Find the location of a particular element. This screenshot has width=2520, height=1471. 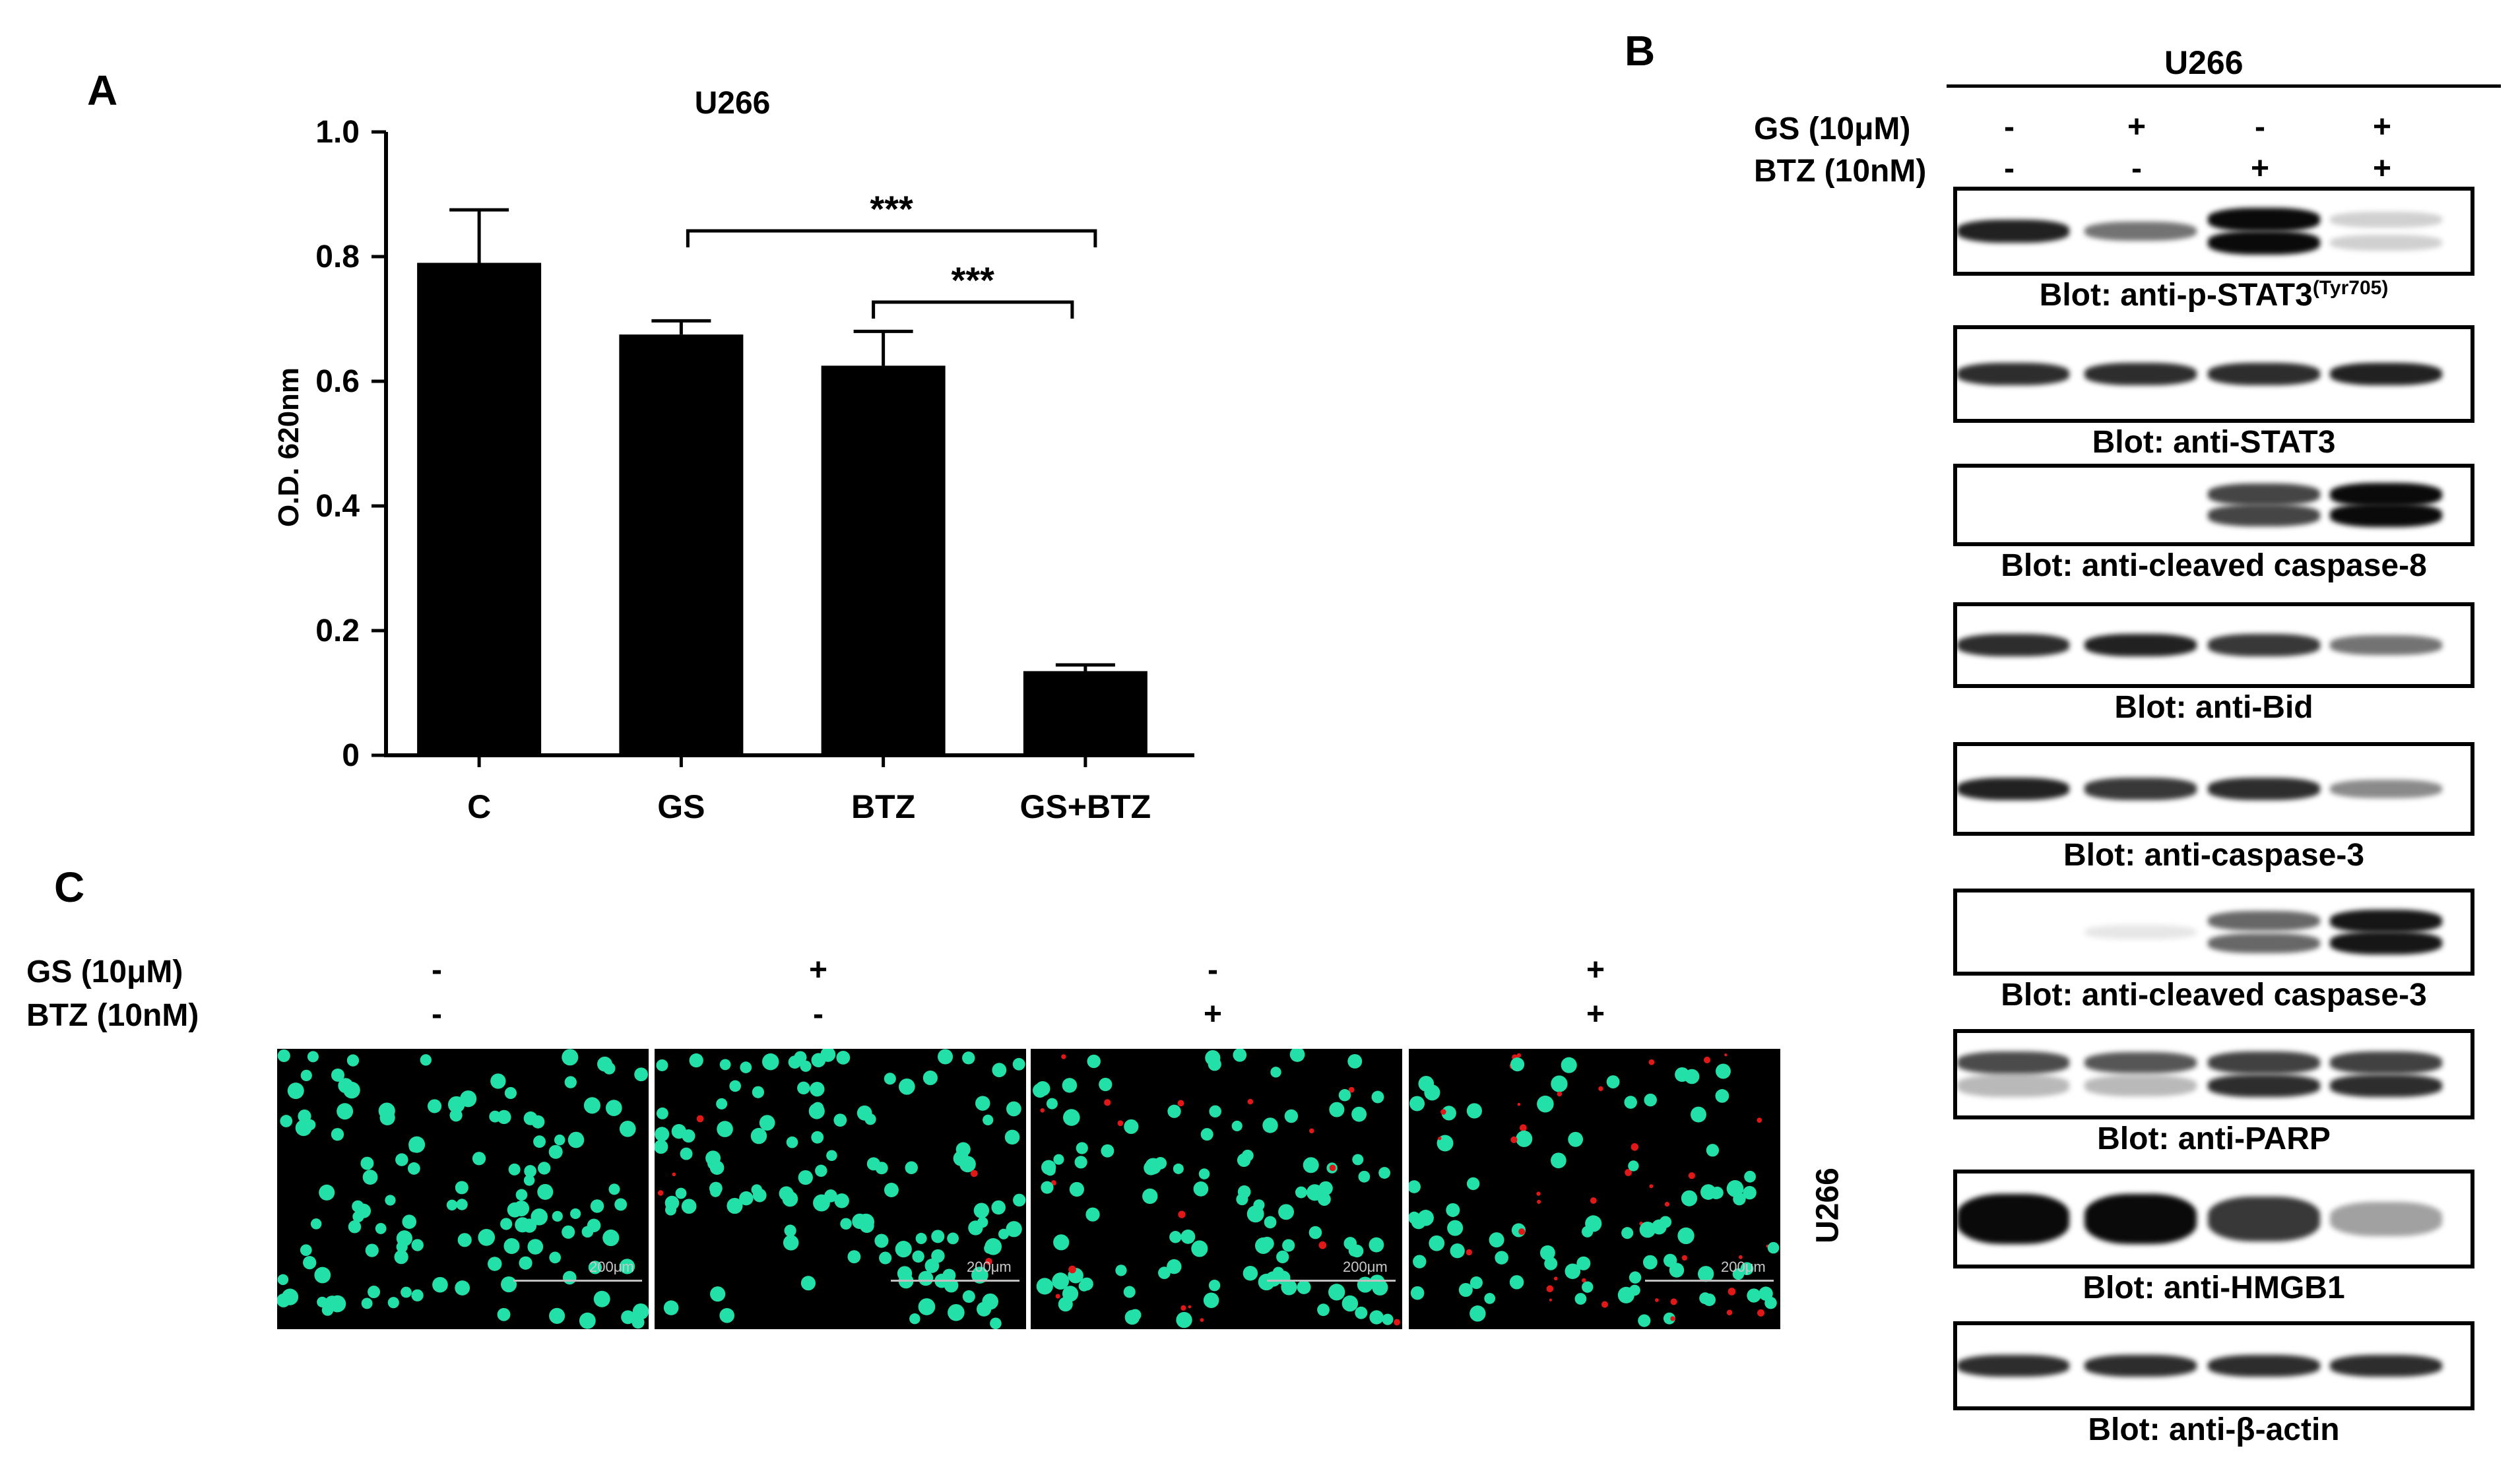

micro-condition-symbol: + is located at coordinates (1595, 1014).